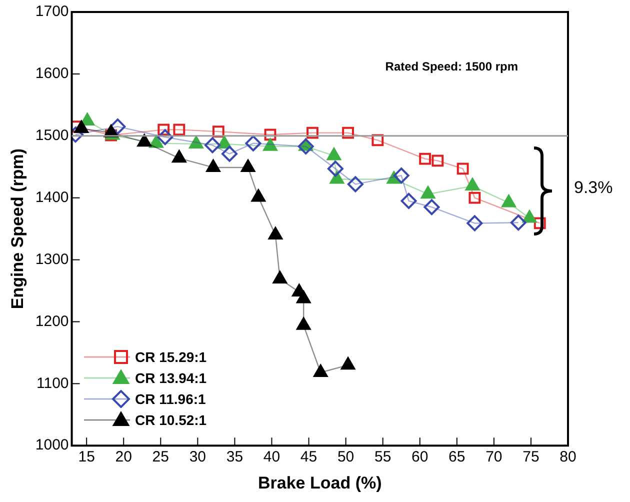 The width and height of the screenshot is (630, 502). I want to click on x-tick-label: 35, so click(235, 457).